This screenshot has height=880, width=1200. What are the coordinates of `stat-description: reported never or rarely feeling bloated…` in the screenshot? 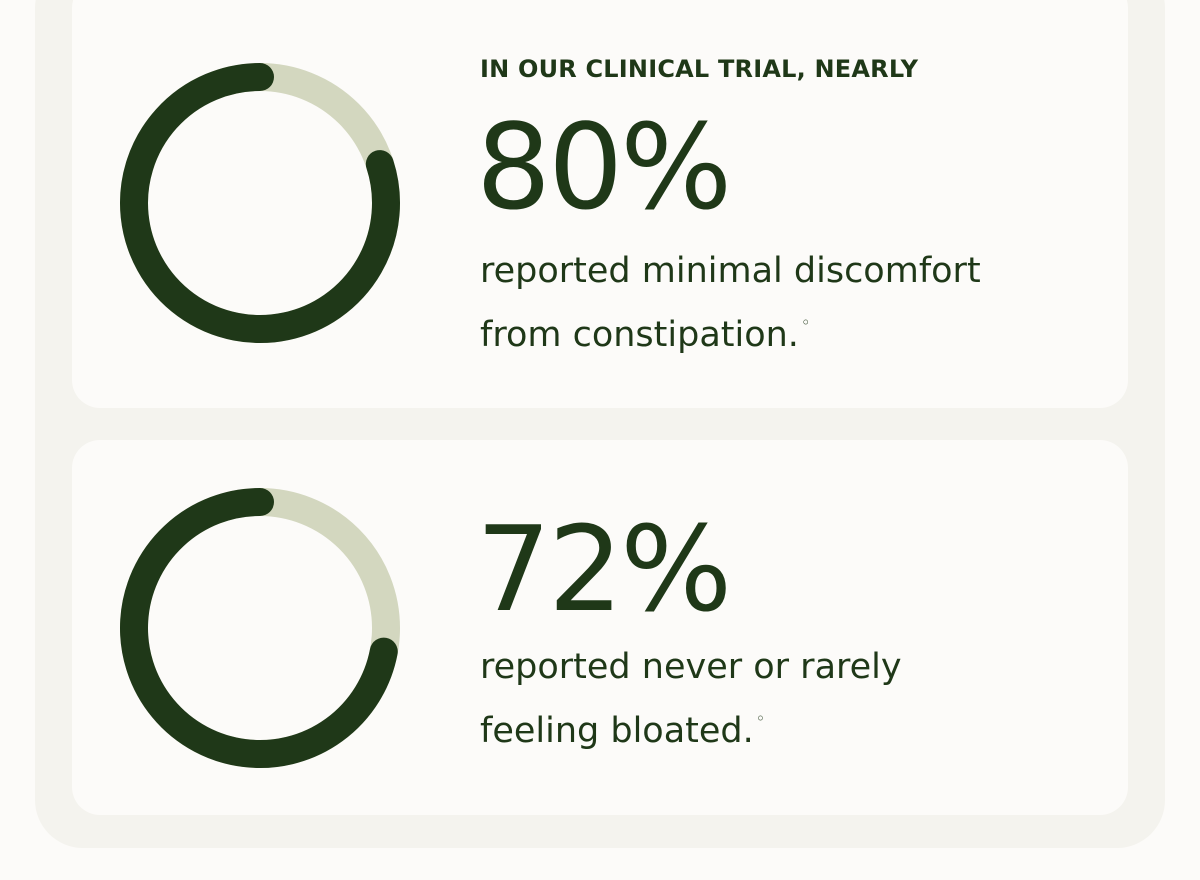 It's located at (691, 699).